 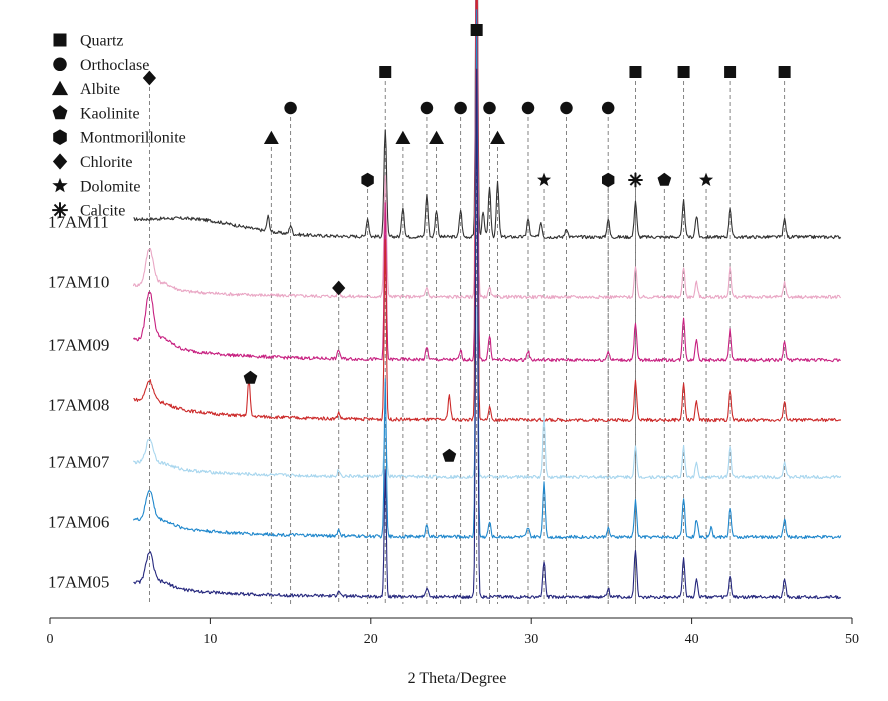 I want to click on x-tick-label: 0, so click(x=50, y=639).